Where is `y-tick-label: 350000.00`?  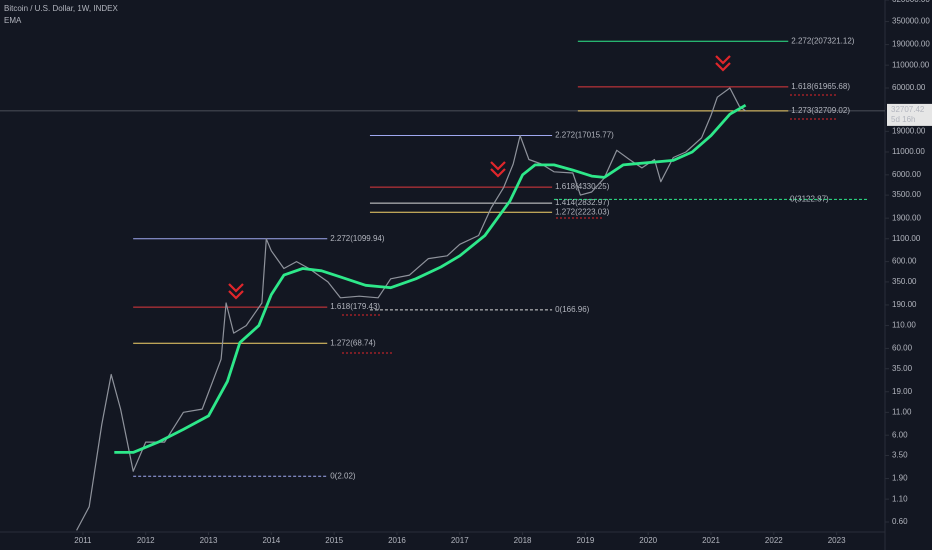
y-tick-label: 350000.00 is located at coordinates (911, 21).